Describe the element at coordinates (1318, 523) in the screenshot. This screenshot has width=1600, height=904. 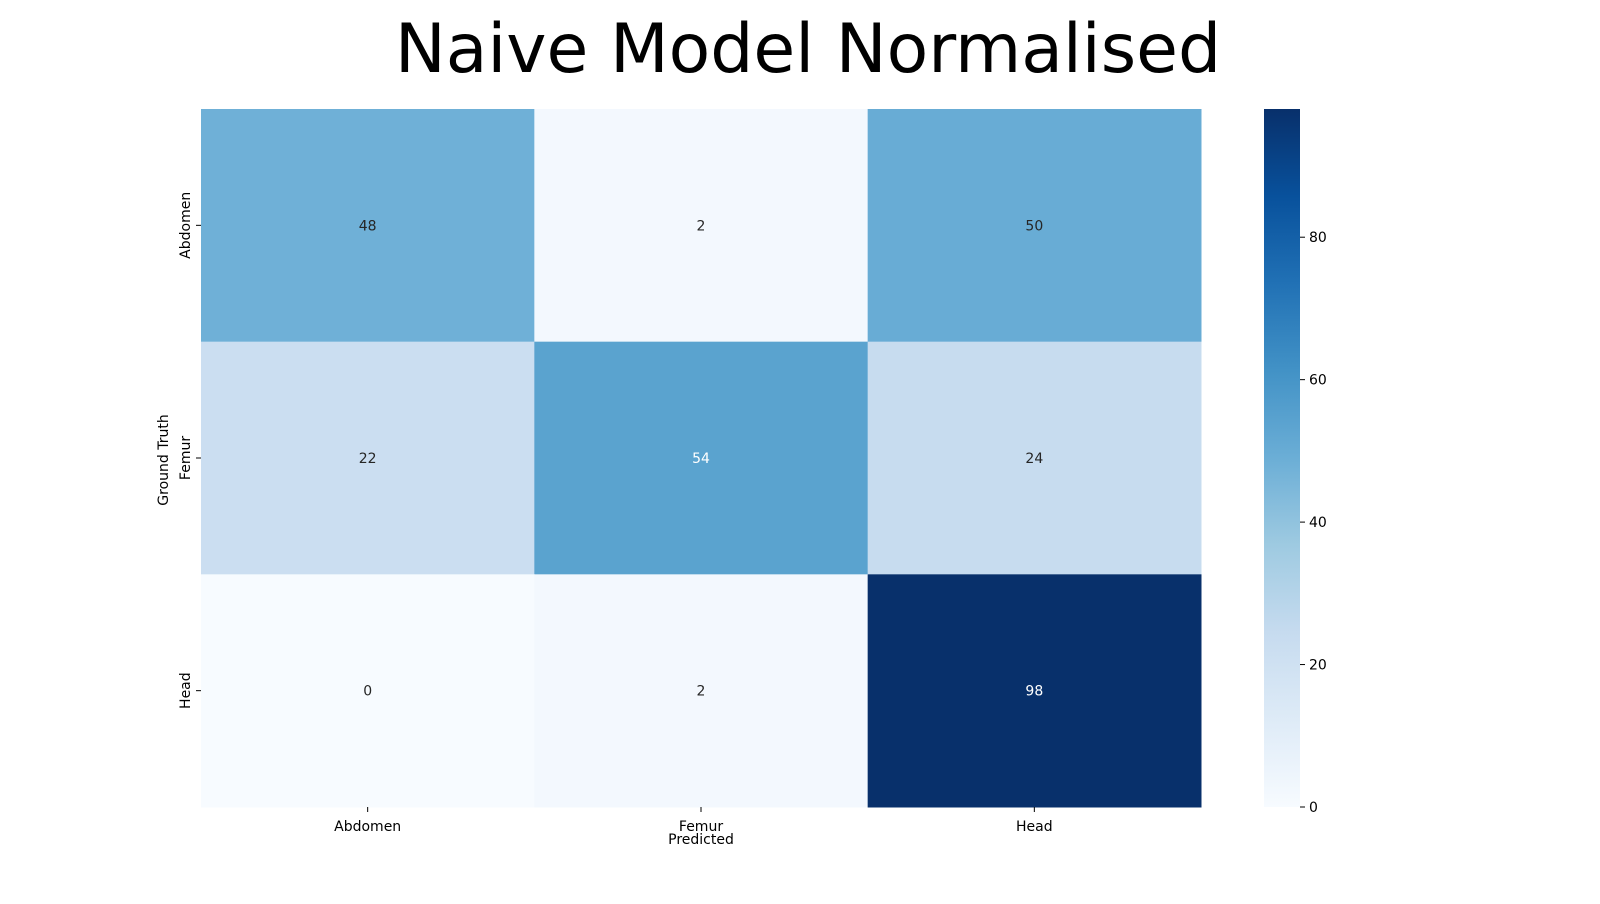
I see `colorbar-tick-label: 40` at that location.